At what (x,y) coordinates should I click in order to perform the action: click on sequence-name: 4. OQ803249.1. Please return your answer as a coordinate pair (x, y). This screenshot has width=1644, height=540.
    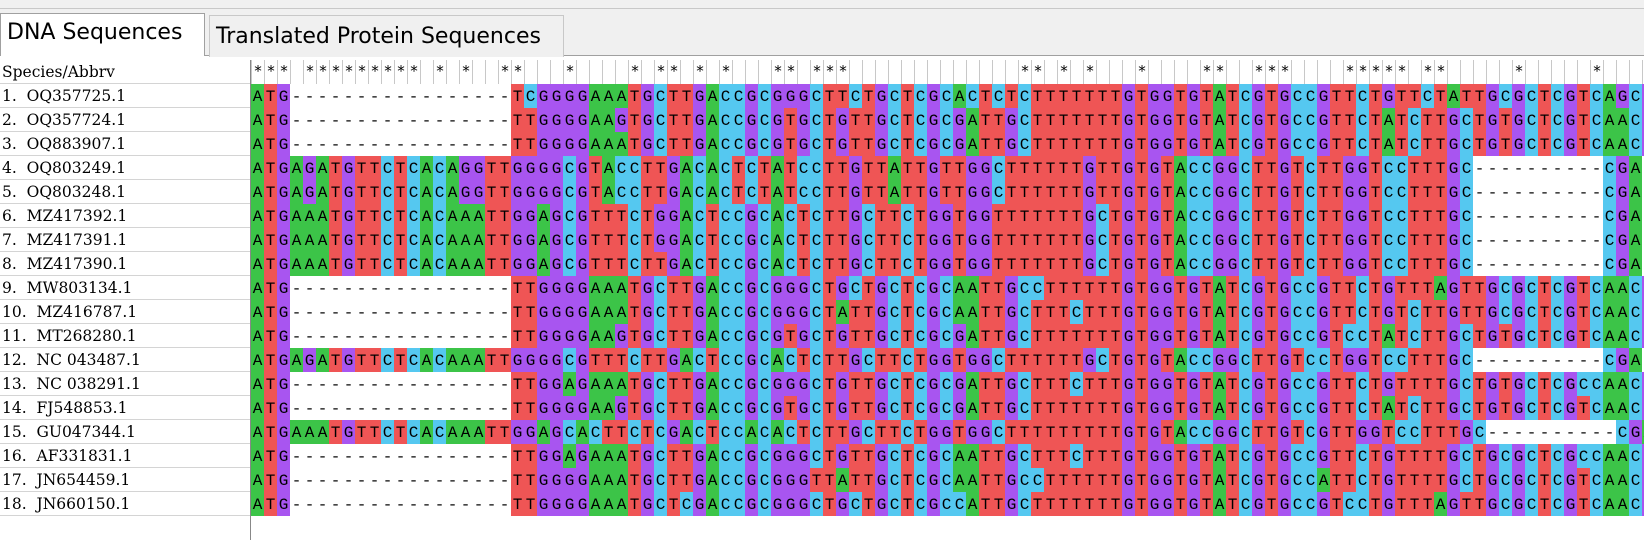
    Looking at the image, I should click on (125, 168).